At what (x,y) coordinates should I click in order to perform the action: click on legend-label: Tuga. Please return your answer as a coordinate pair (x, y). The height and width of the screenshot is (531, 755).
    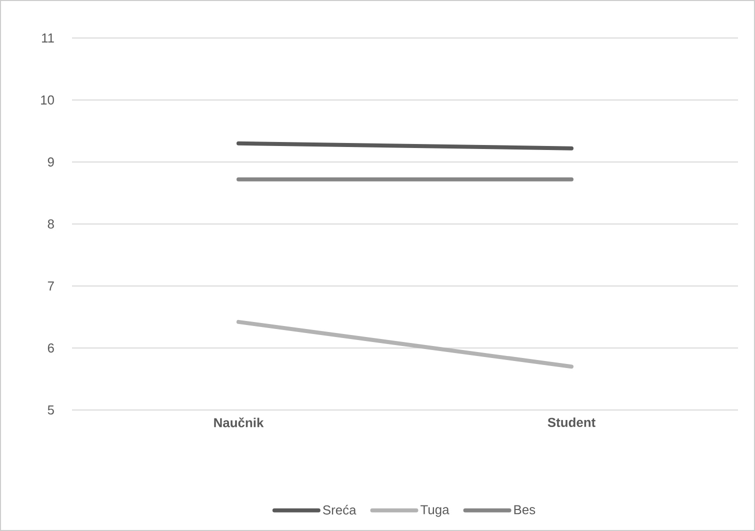
    Looking at the image, I should click on (435, 511).